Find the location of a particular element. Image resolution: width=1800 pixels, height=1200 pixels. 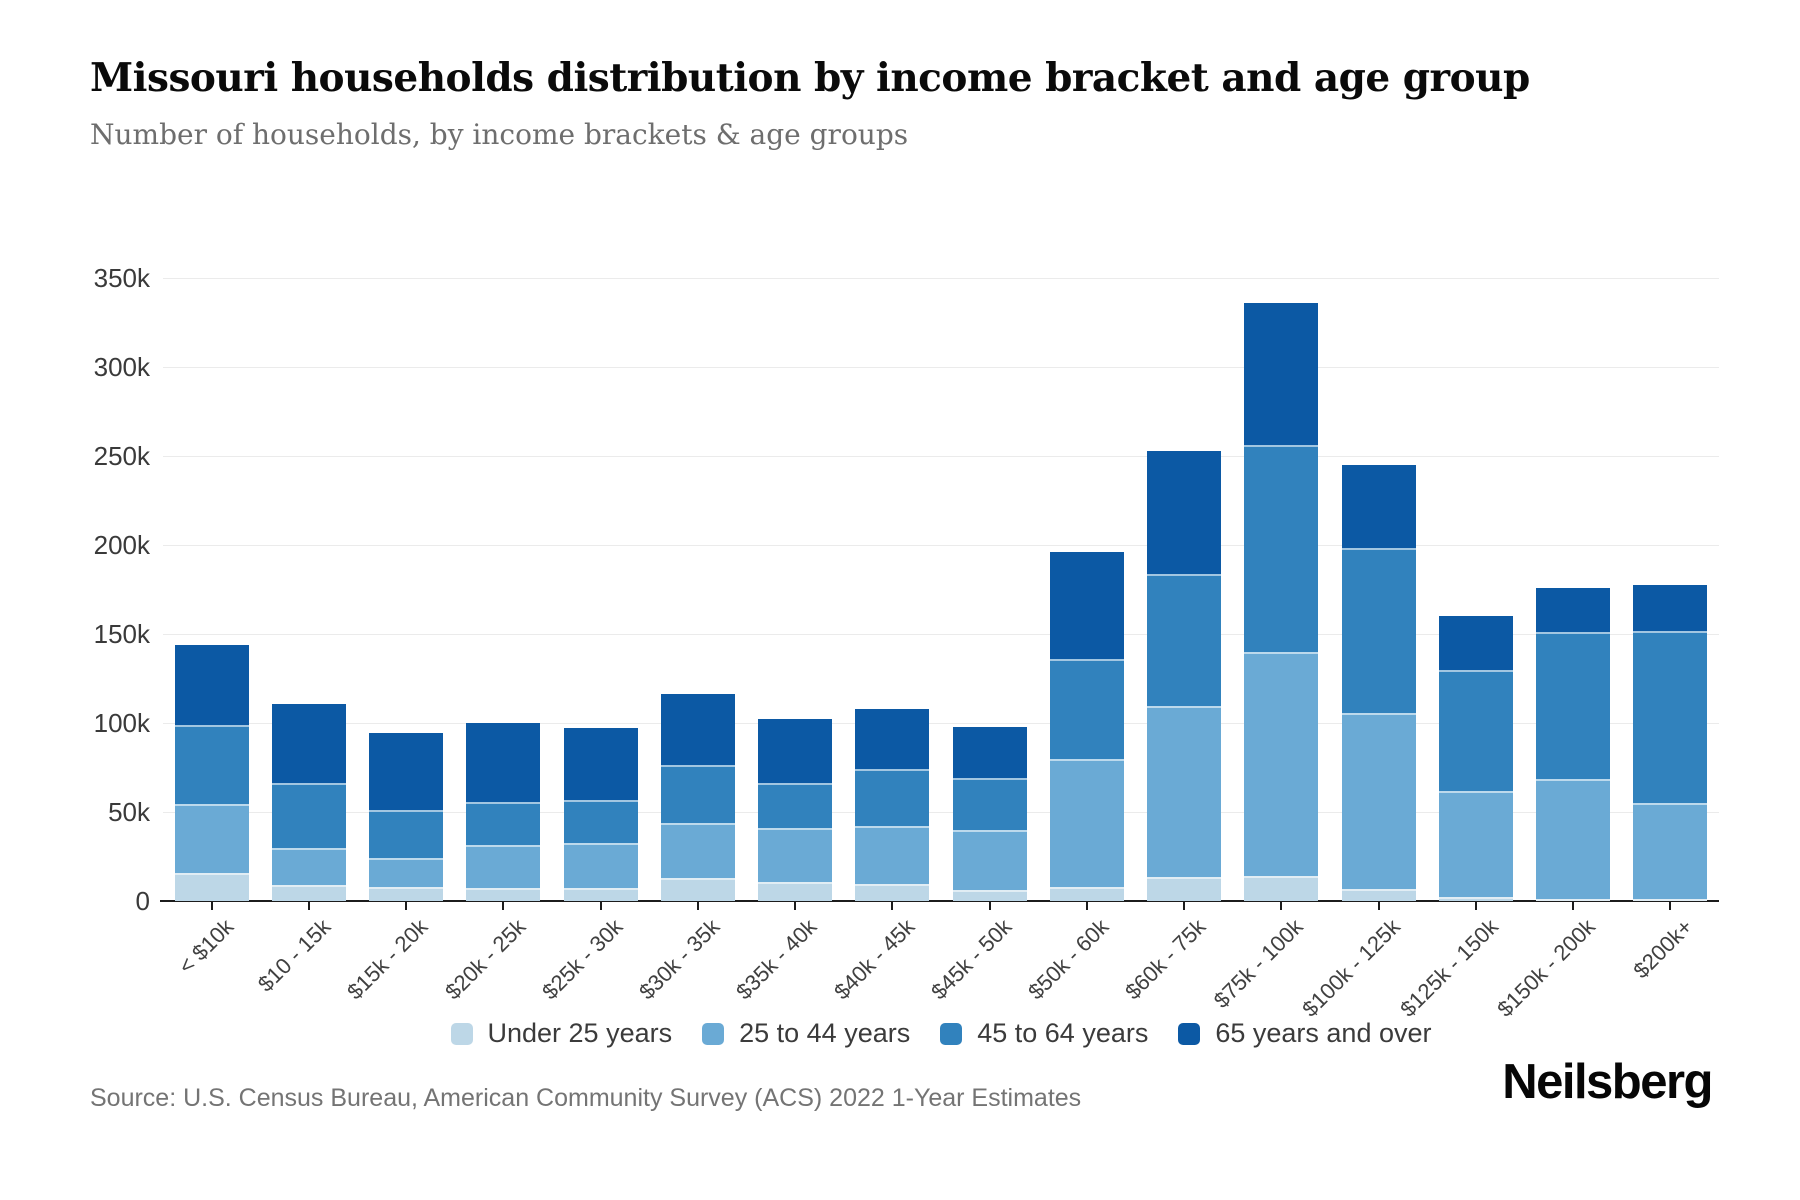

legend-item-45-to-64-years: 45 to 64 years is located at coordinates (1044, 1033).